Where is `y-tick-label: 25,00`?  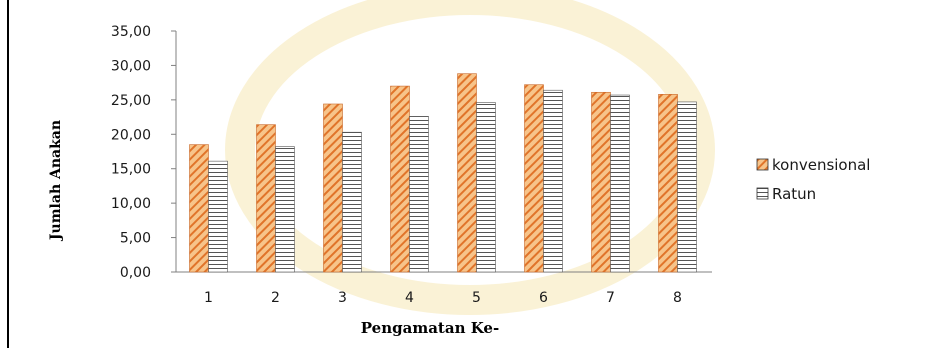 y-tick-label: 25,00 is located at coordinates (131, 101).